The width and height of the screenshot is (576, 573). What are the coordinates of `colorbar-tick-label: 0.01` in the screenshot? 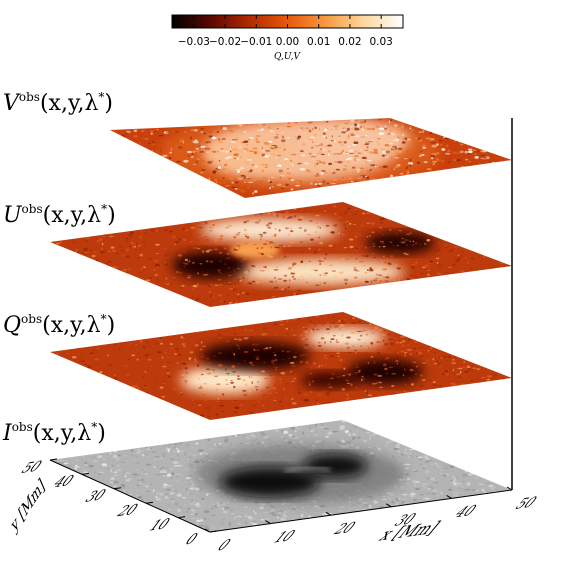 It's located at (318, 42).